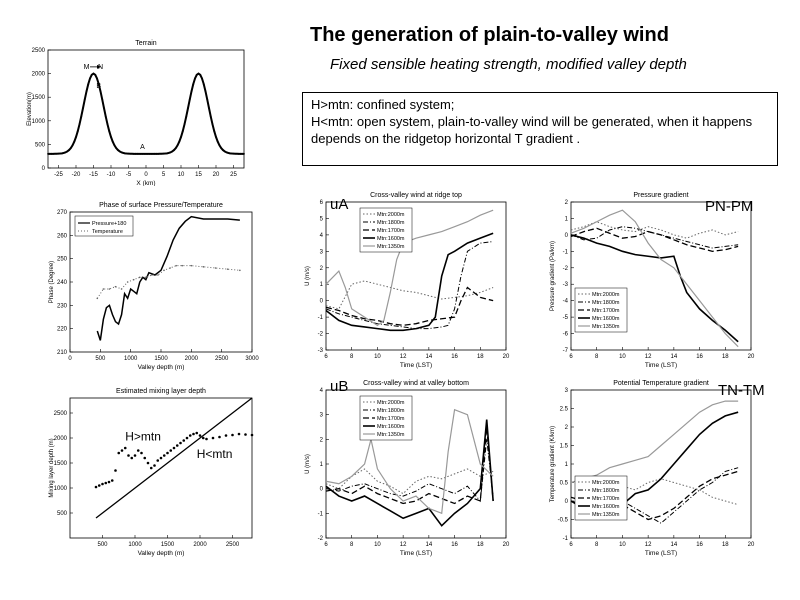  What do you see at coordinates (660, 195) in the screenshot?
I see `chart-title: Pressure gradient` at bounding box center [660, 195].